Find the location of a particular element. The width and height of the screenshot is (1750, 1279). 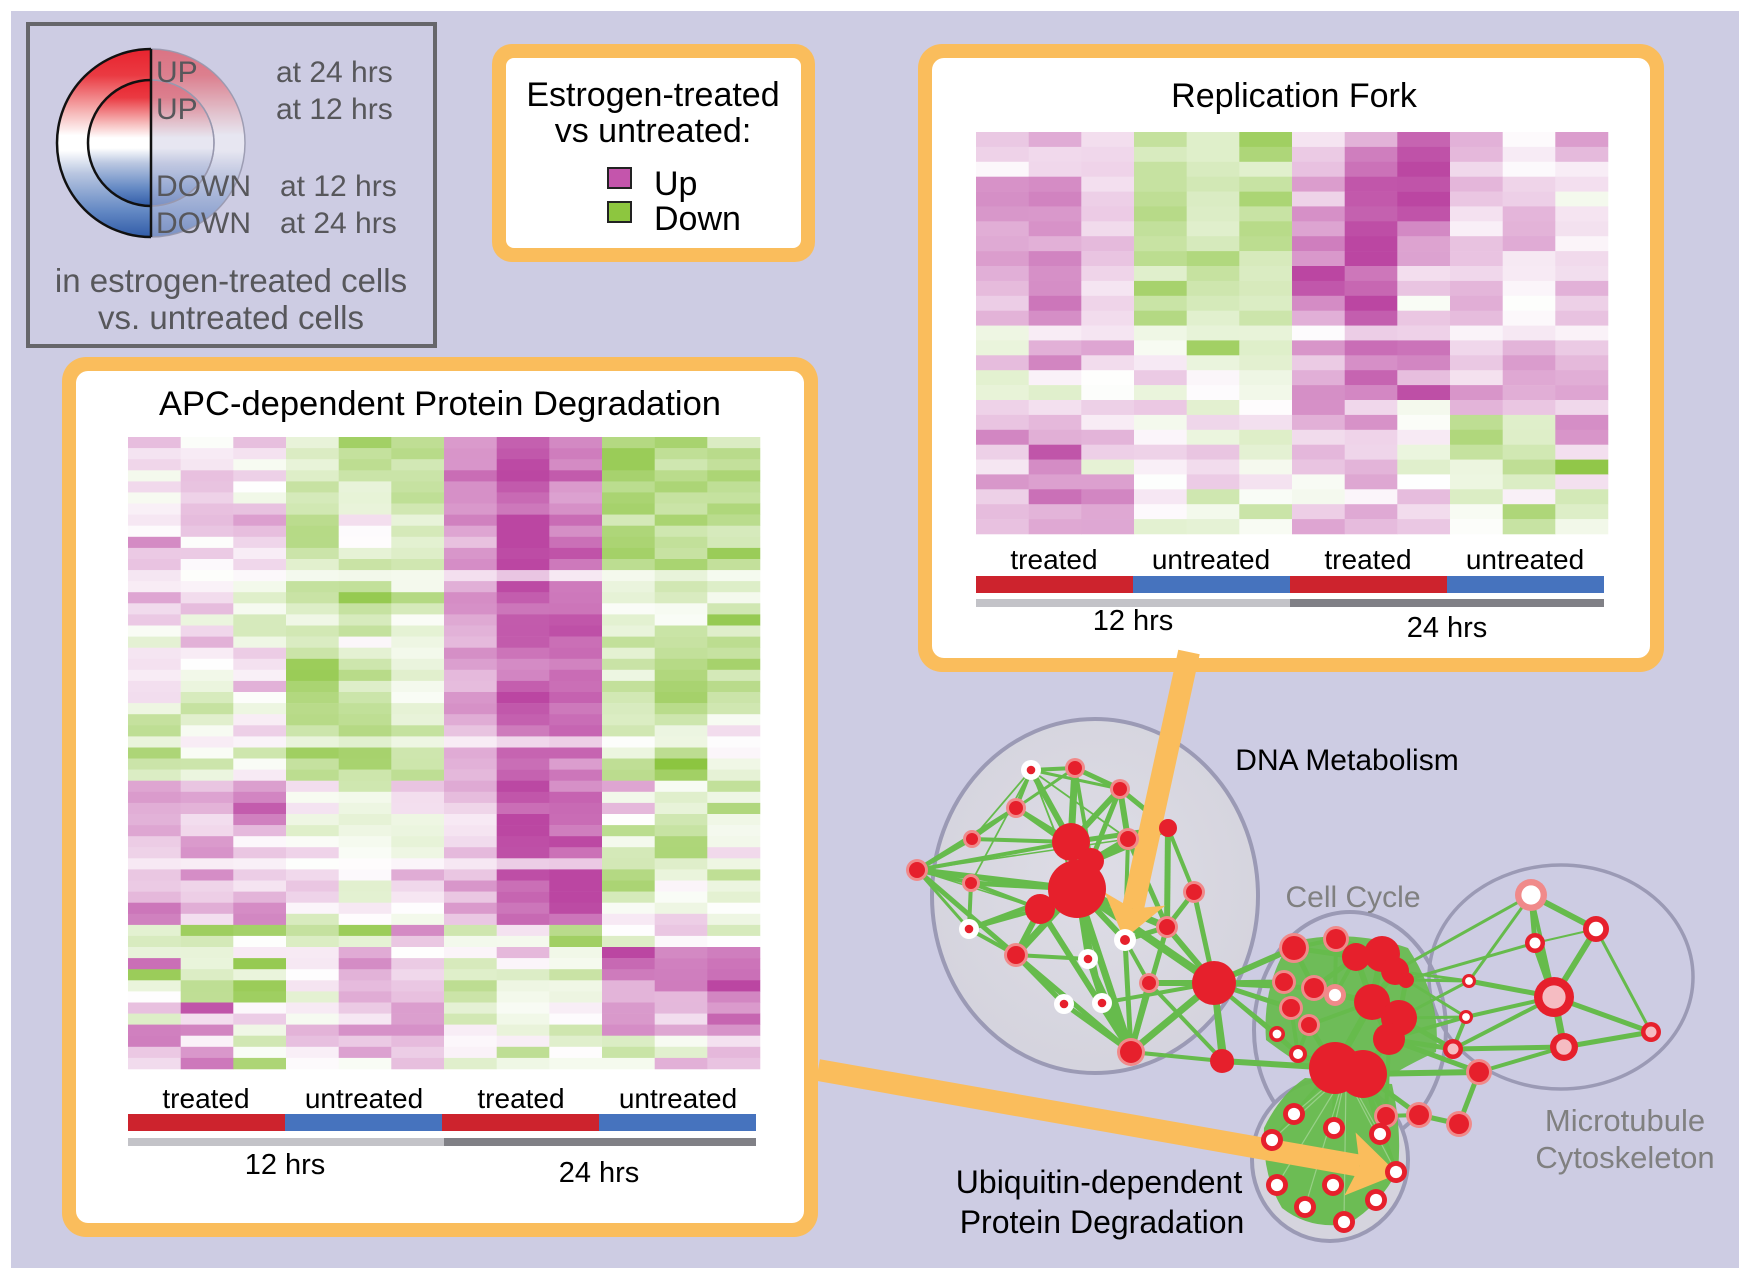

svg-text: Microtubule is located at coordinates (1625, 1120).